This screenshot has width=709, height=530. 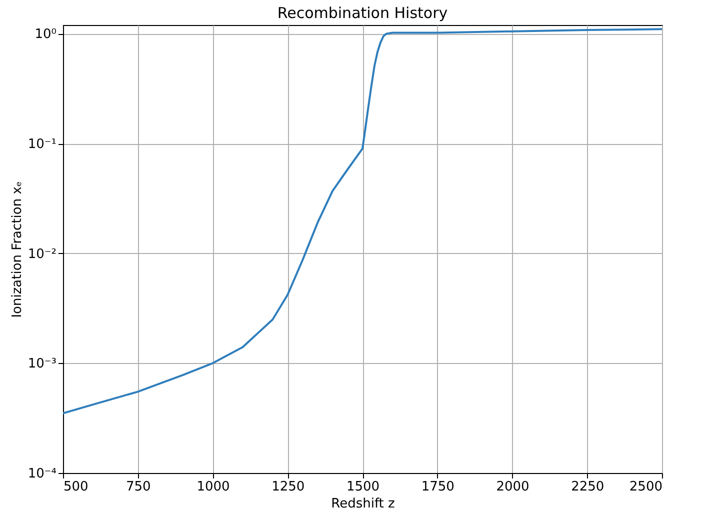 What do you see at coordinates (645, 487) in the screenshot?
I see `x-tick-label: 2500` at bounding box center [645, 487].